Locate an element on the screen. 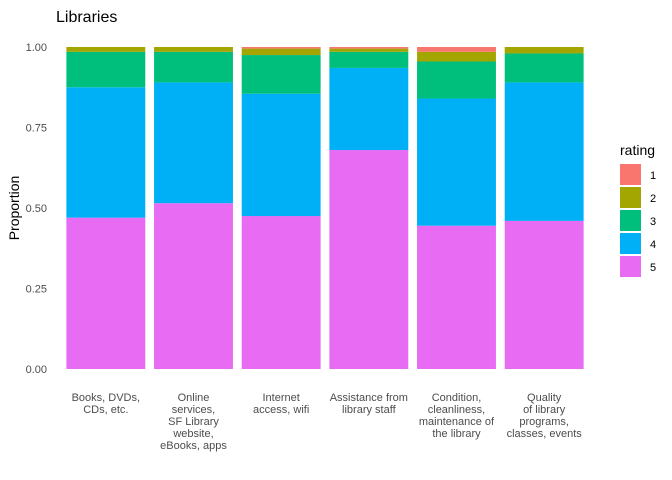 This screenshot has height=480, width=672. x-tick-label-line: the library is located at coordinates (456, 434).